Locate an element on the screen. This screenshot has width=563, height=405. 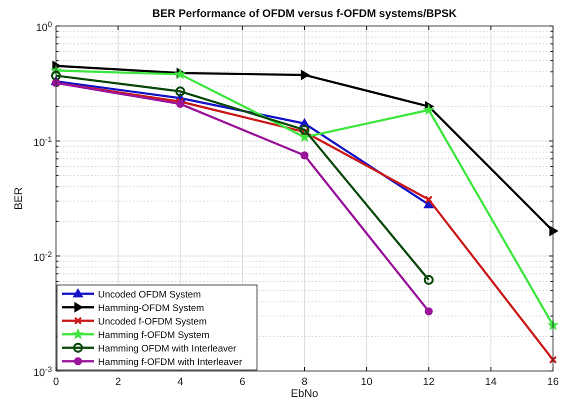
x-tick-label: 12 is located at coordinates (428, 382).